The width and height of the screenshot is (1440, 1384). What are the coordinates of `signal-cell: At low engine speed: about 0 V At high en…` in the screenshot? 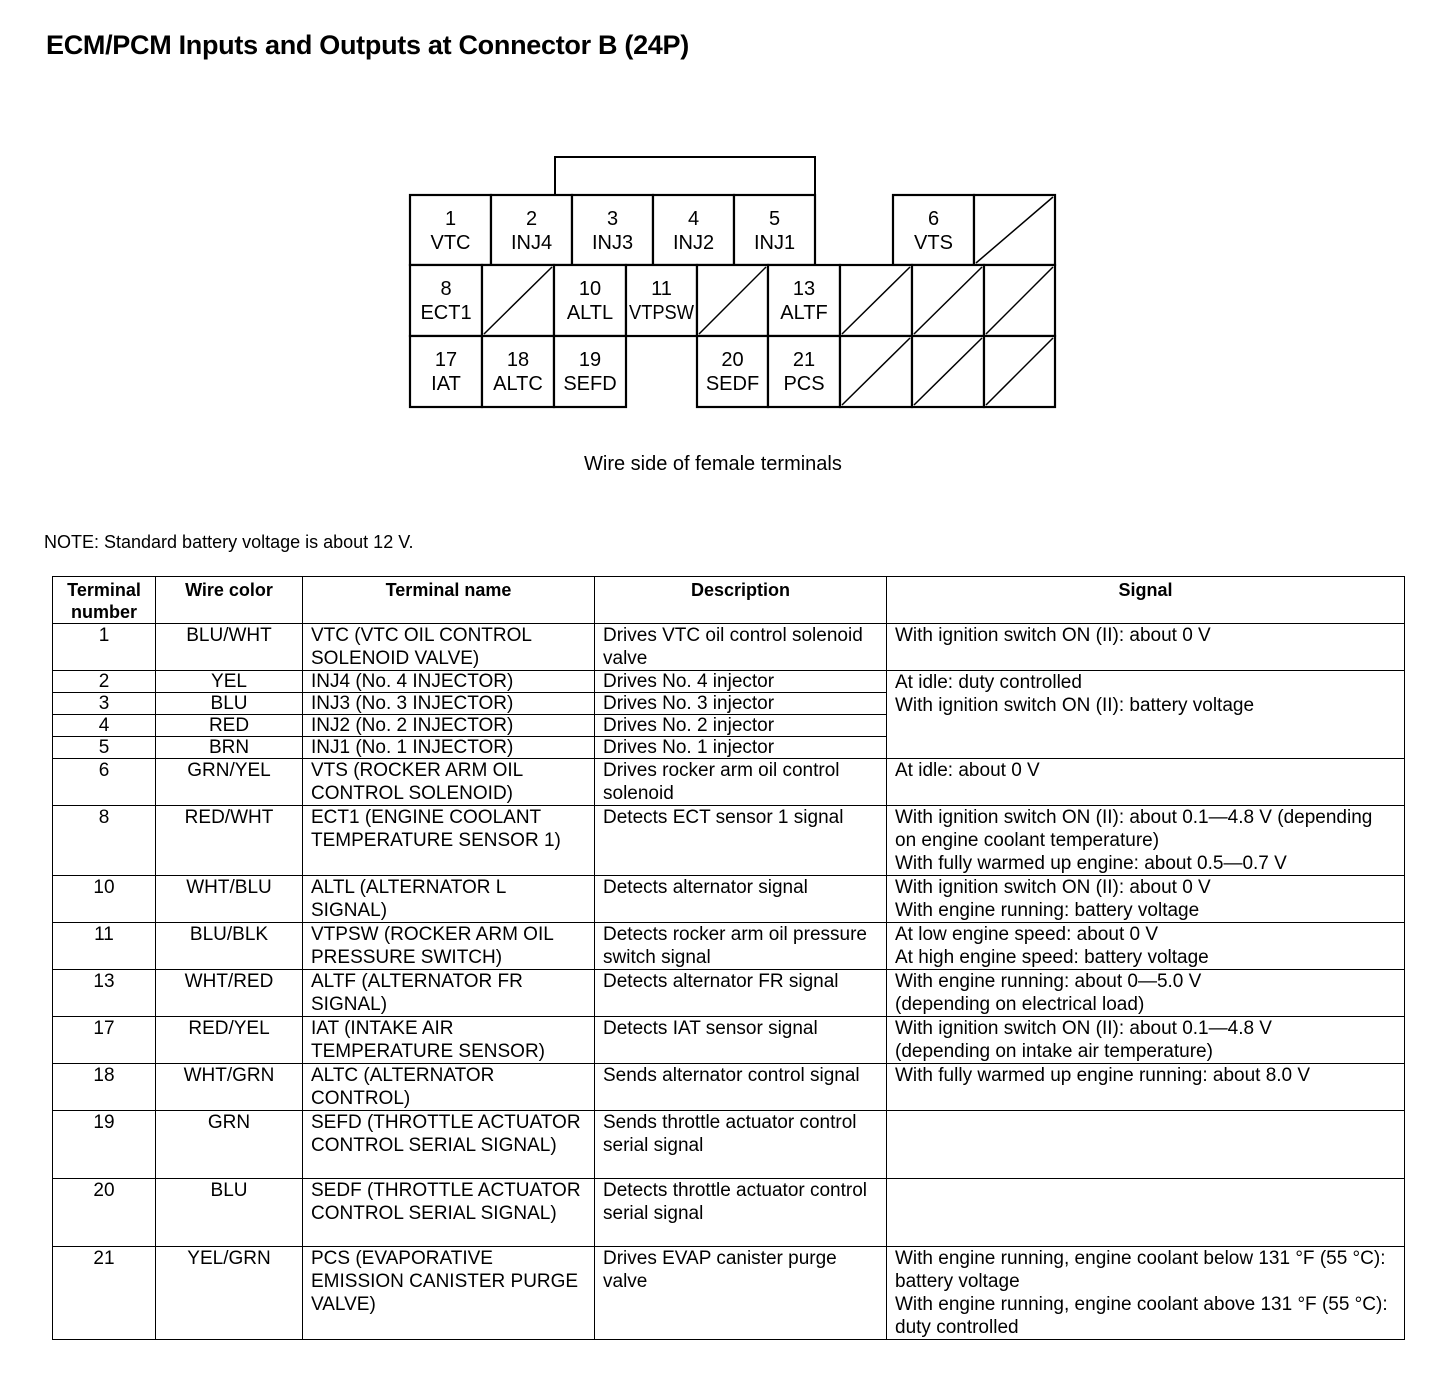 It's located at (1145, 946).